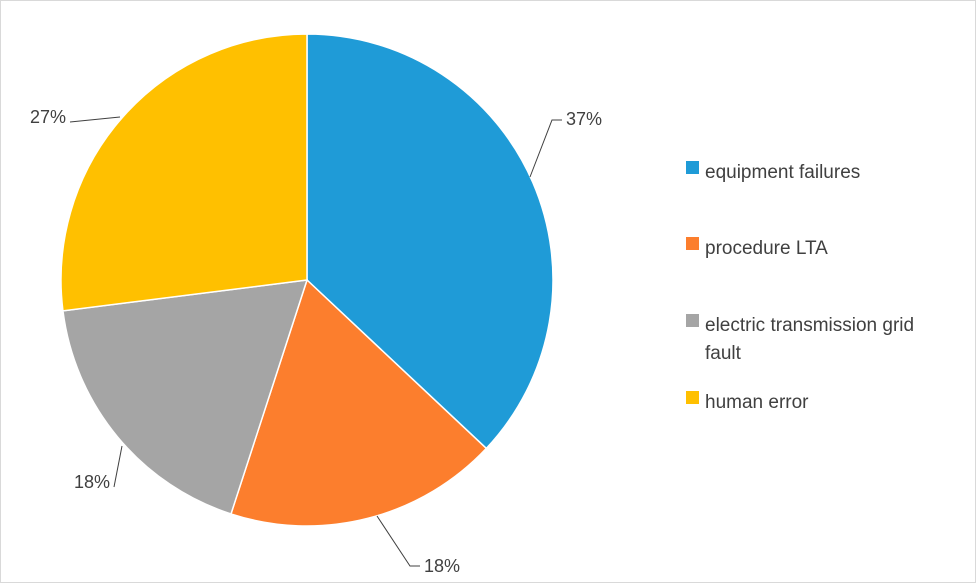 This screenshot has width=976, height=583. I want to click on pie-slice-human-error, so click(184, 172).